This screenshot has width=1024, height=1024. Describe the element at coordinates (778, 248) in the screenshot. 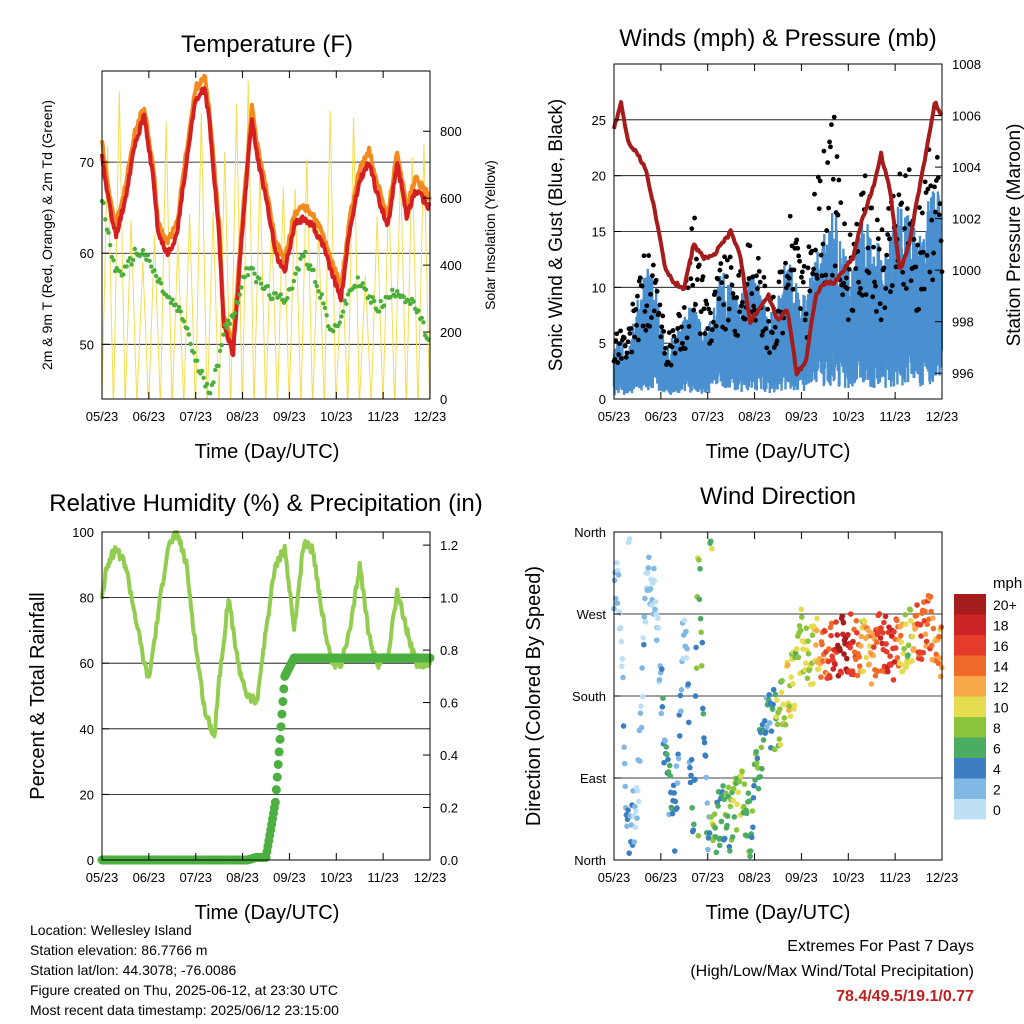

I see `winds-series` at that location.